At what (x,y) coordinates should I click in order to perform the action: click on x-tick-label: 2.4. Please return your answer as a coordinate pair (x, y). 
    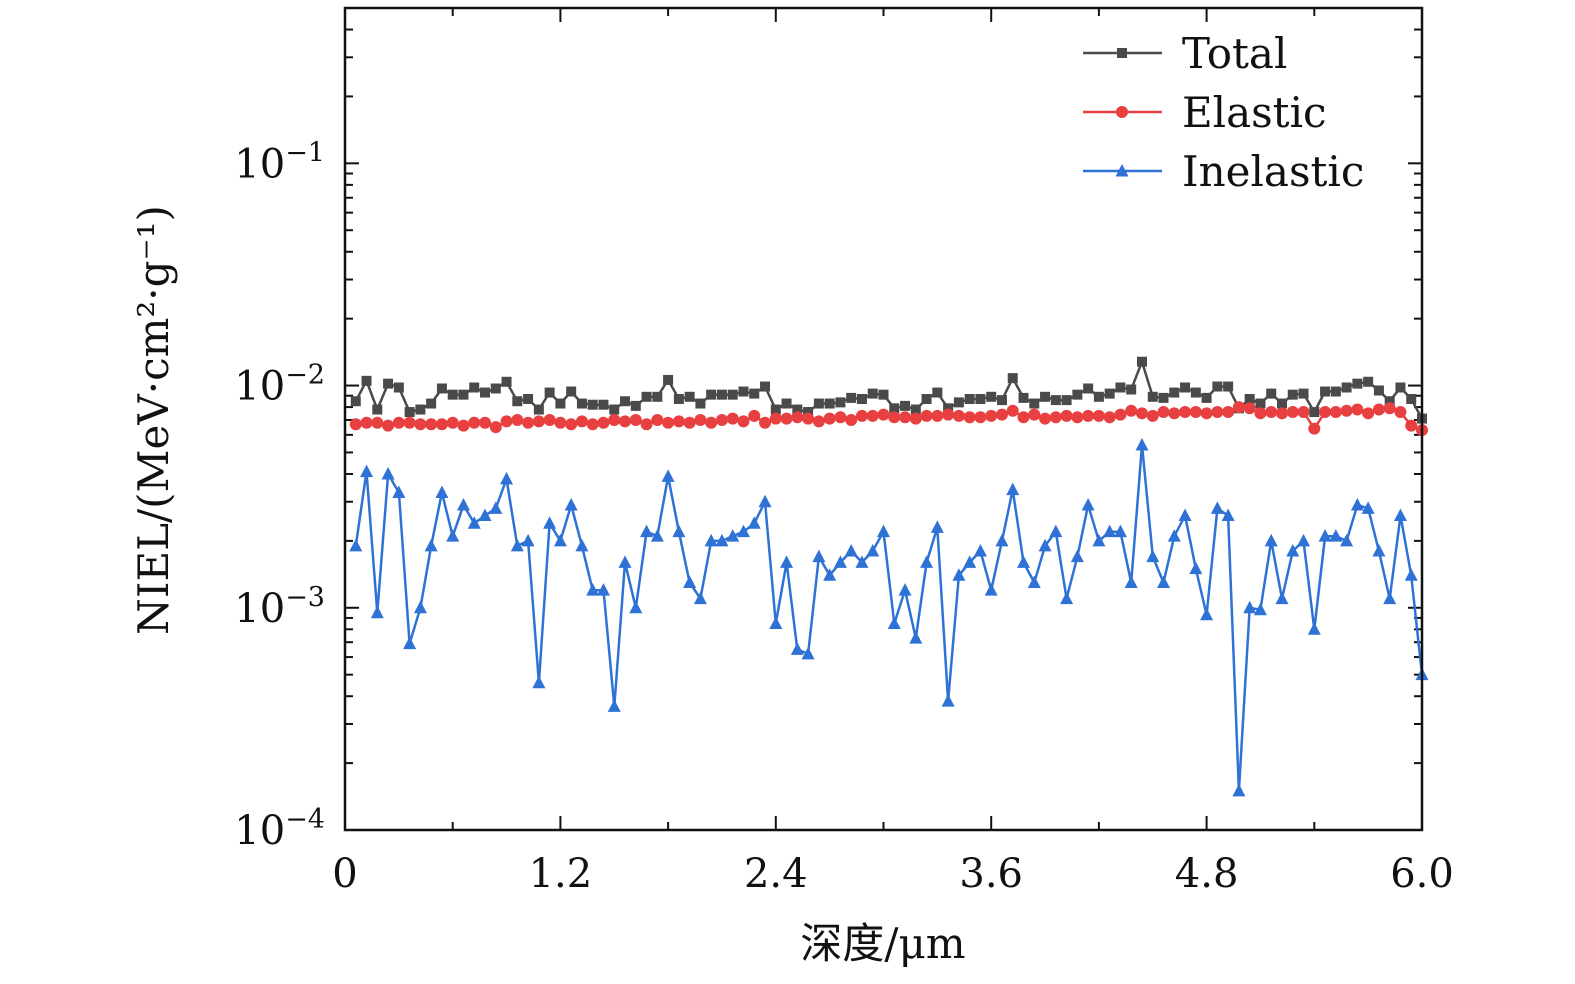
    Looking at the image, I should click on (776, 874).